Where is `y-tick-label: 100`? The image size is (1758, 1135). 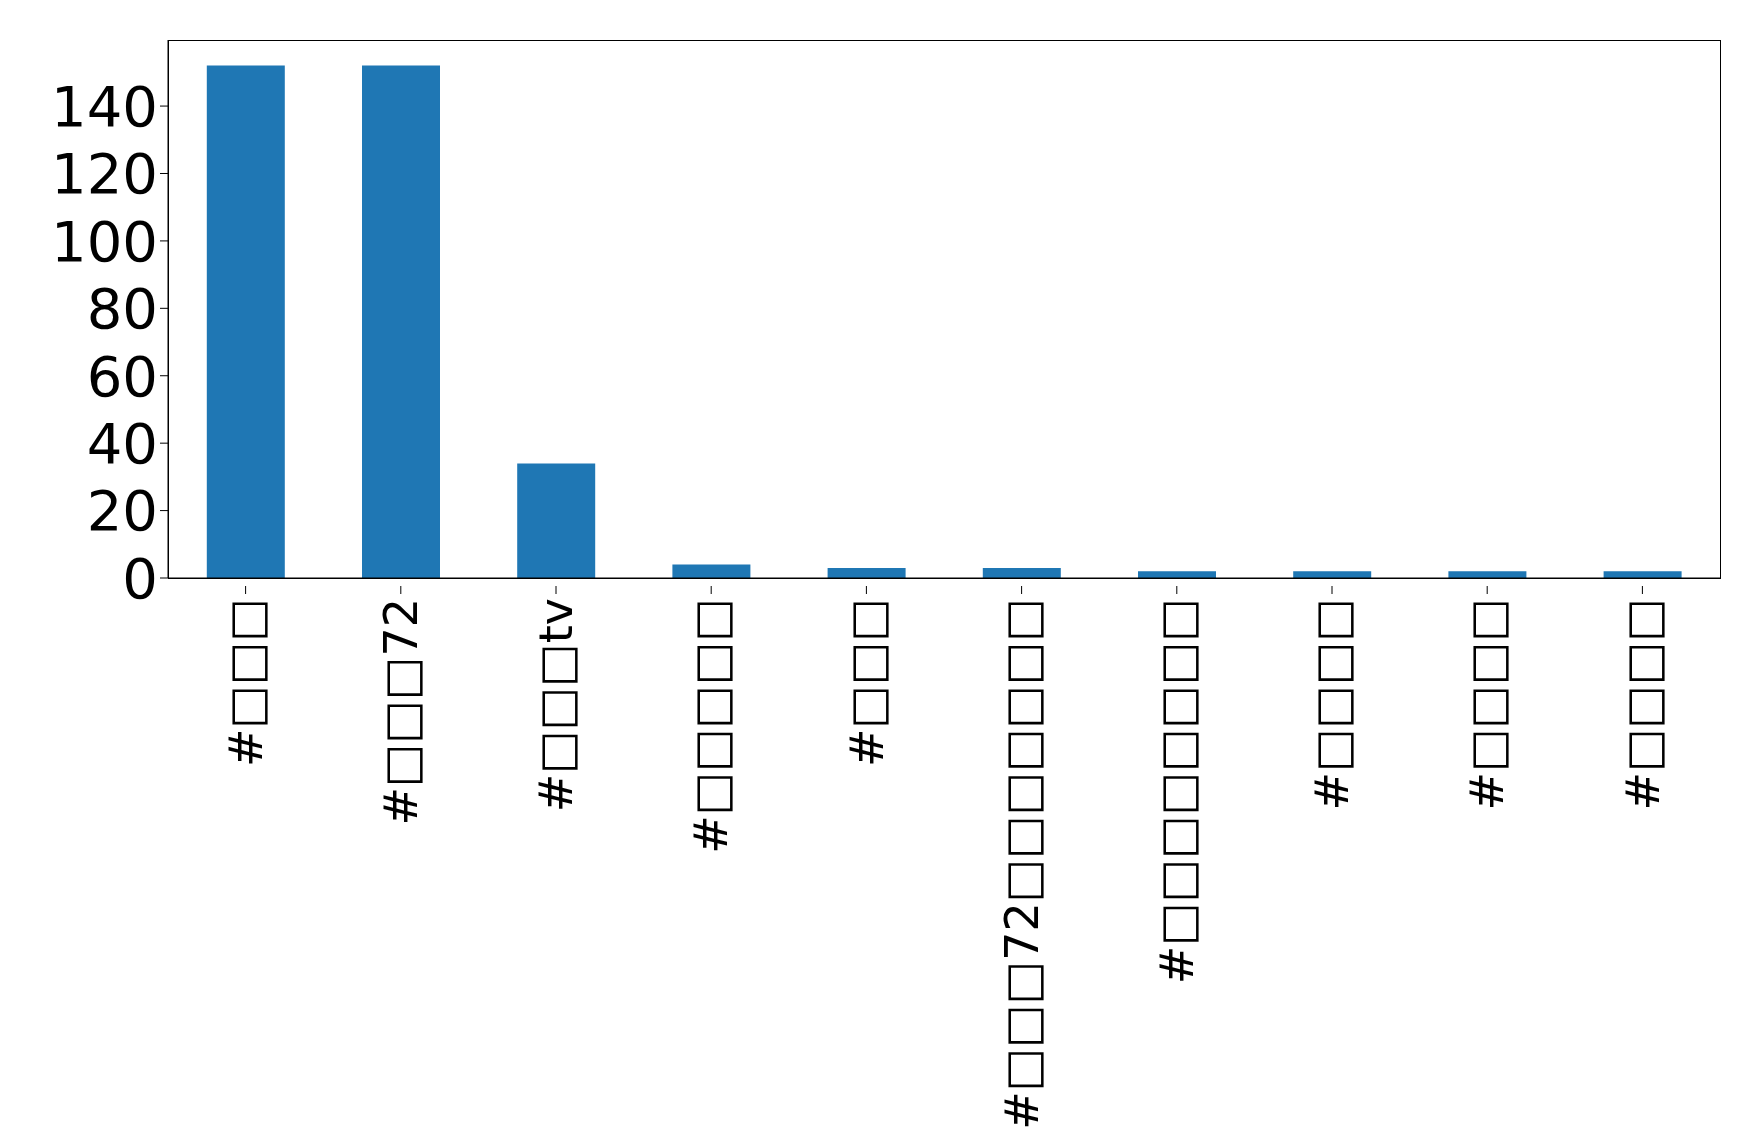 y-tick-label: 100 is located at coordinates (104, 241).